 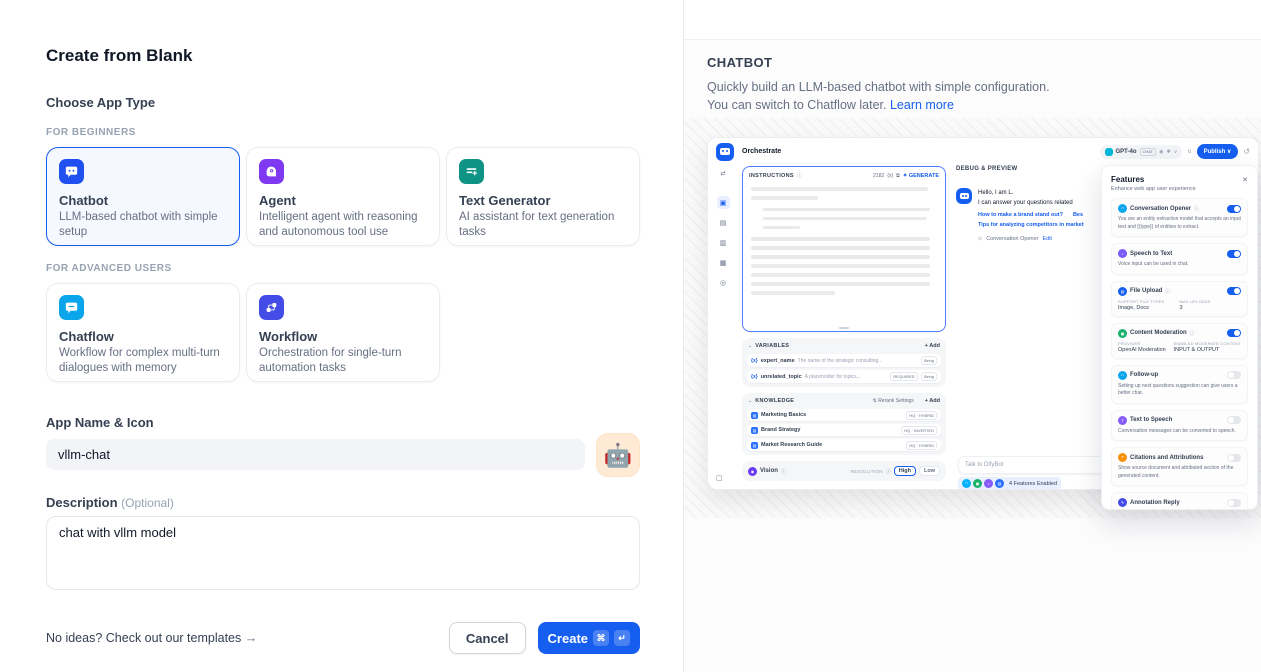 What do you see at coordinates (505, 200) in the screenshot?
I see `card-title: Text Generator` at bounding box center [505, 200].